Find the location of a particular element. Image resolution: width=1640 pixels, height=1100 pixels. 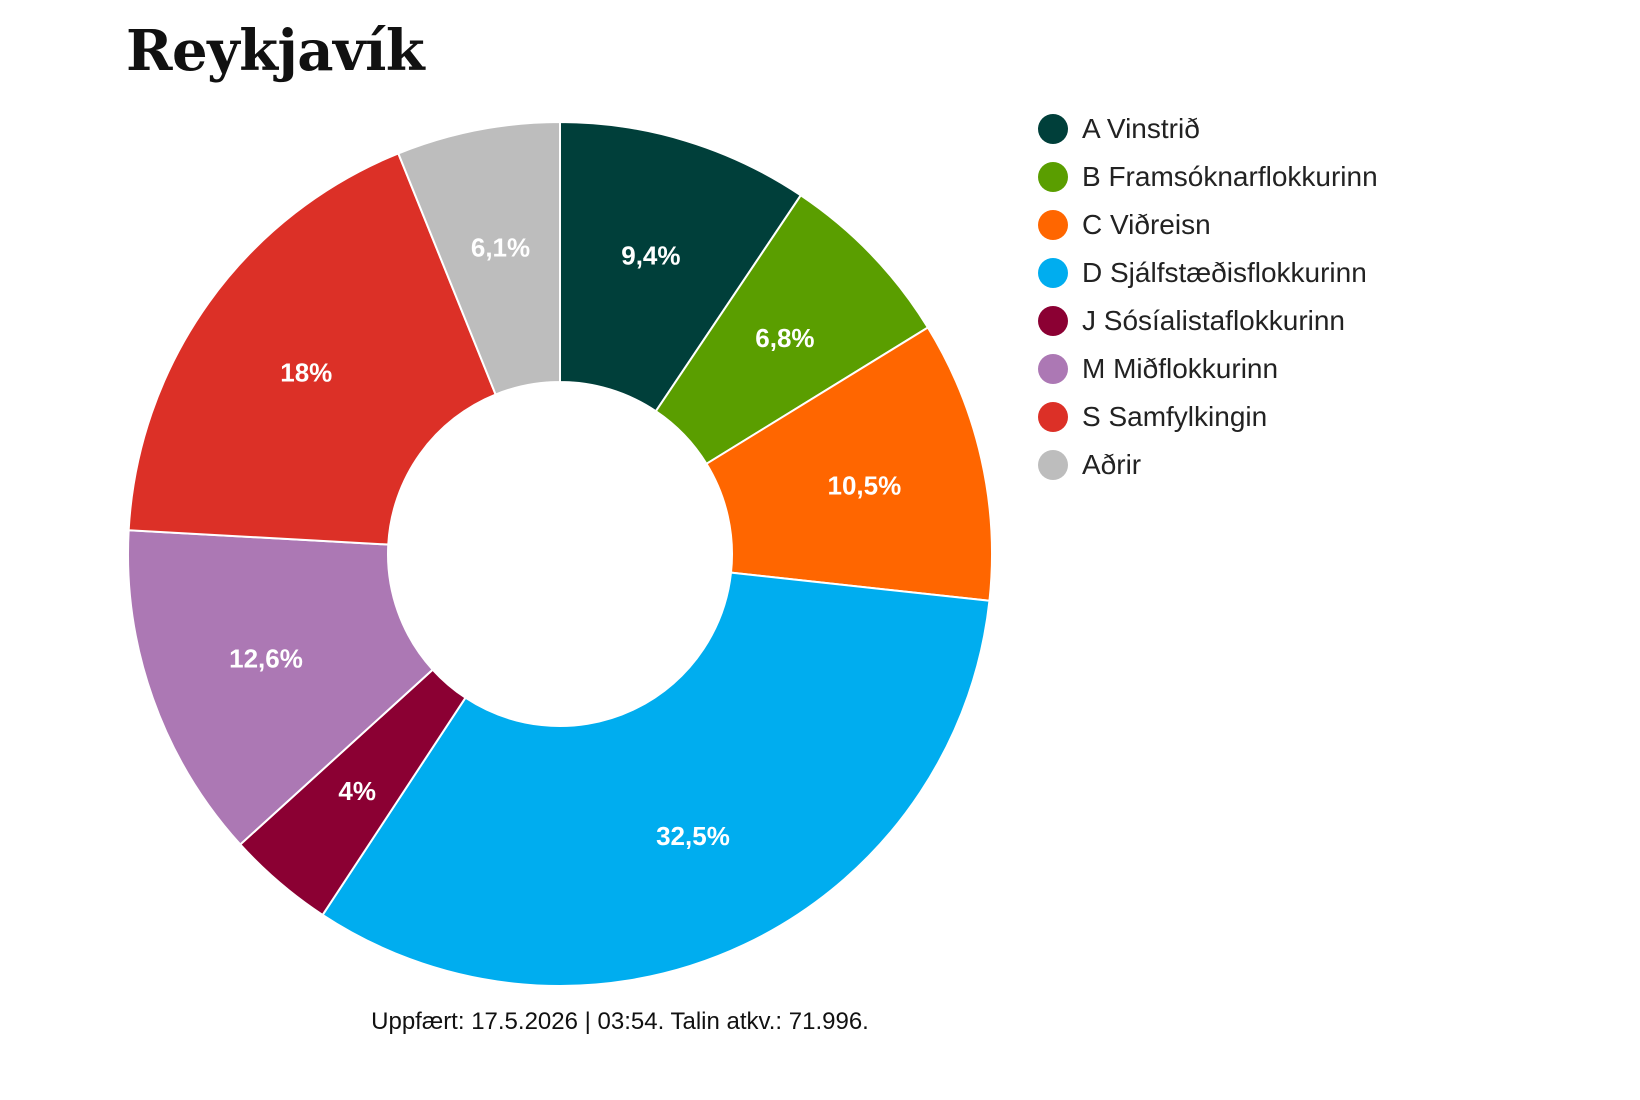

slice-label-b-framsoknarflokkurinn: 6,8% is located at coordinates (784, 338).